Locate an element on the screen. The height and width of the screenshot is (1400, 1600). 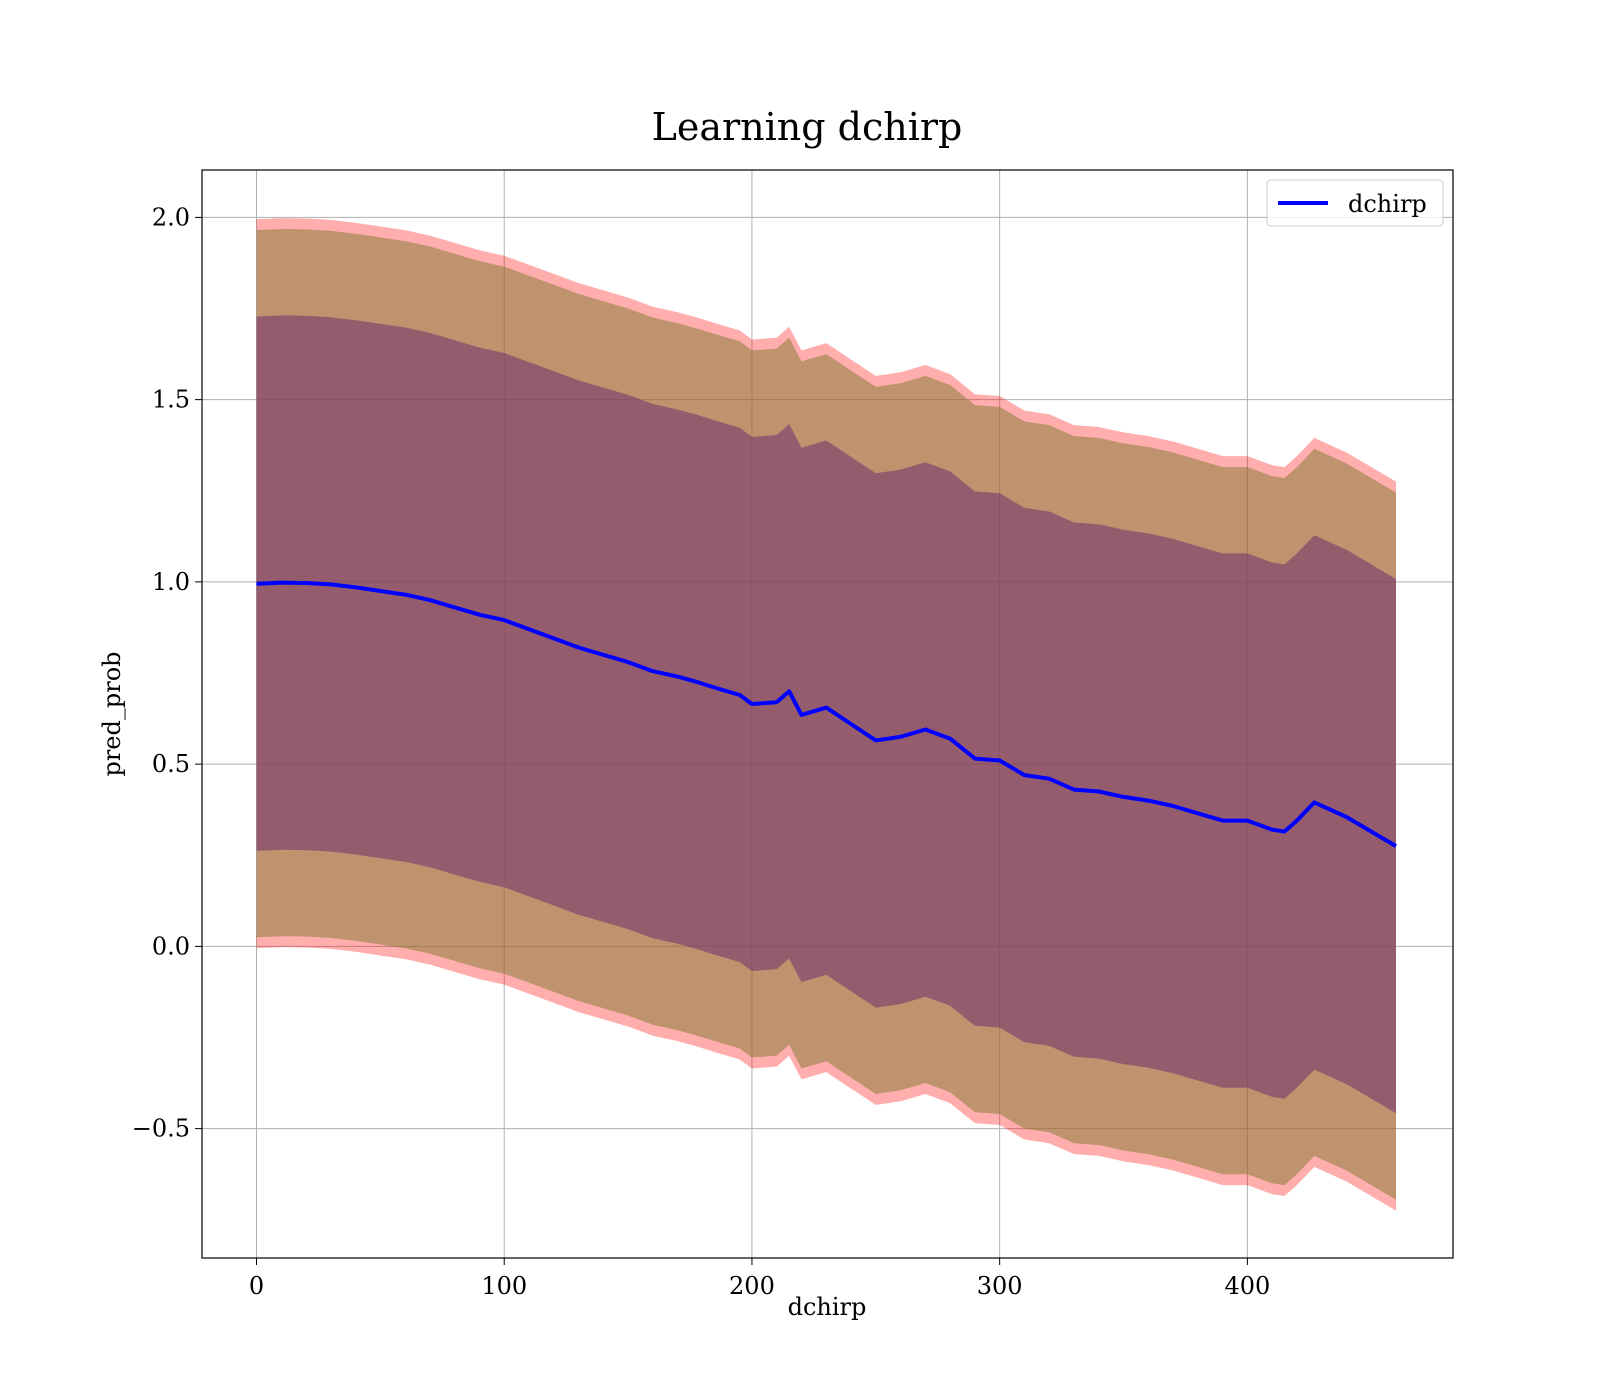
x-tick-label: 0 is located at coordinates (256, 1286).